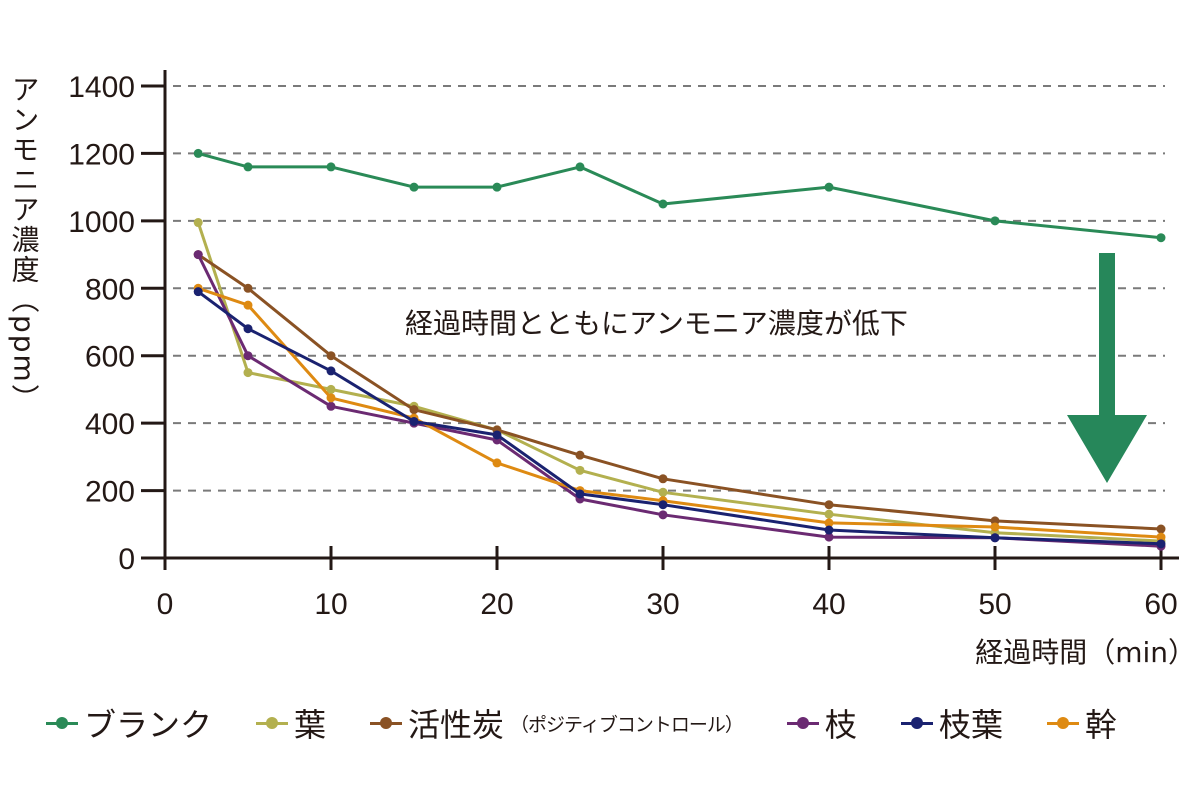 The image size is (1200, 800). I want to click on y-tick-label: 1000, so click(101, 222).